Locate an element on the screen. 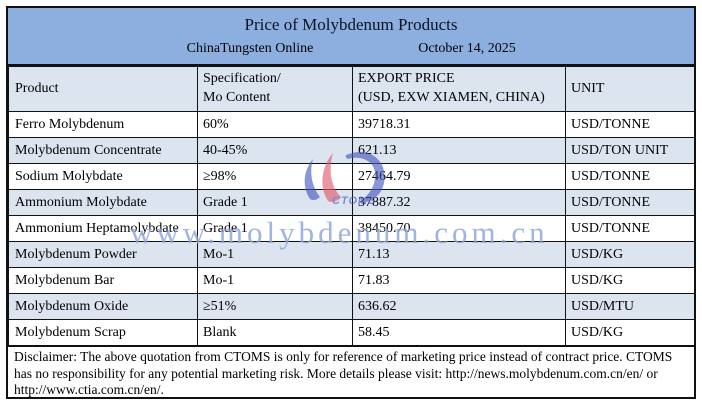 The height and width of the screenshot is (405, 702). product-cell: Molybdenum Bar is located at coordinates (103, 280).